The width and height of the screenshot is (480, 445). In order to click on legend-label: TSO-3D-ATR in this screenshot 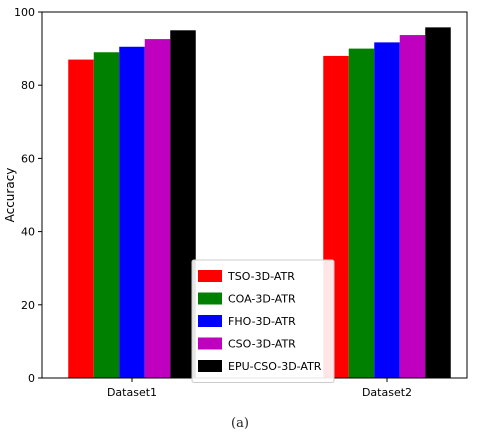, I will do `click(261, 276)`.